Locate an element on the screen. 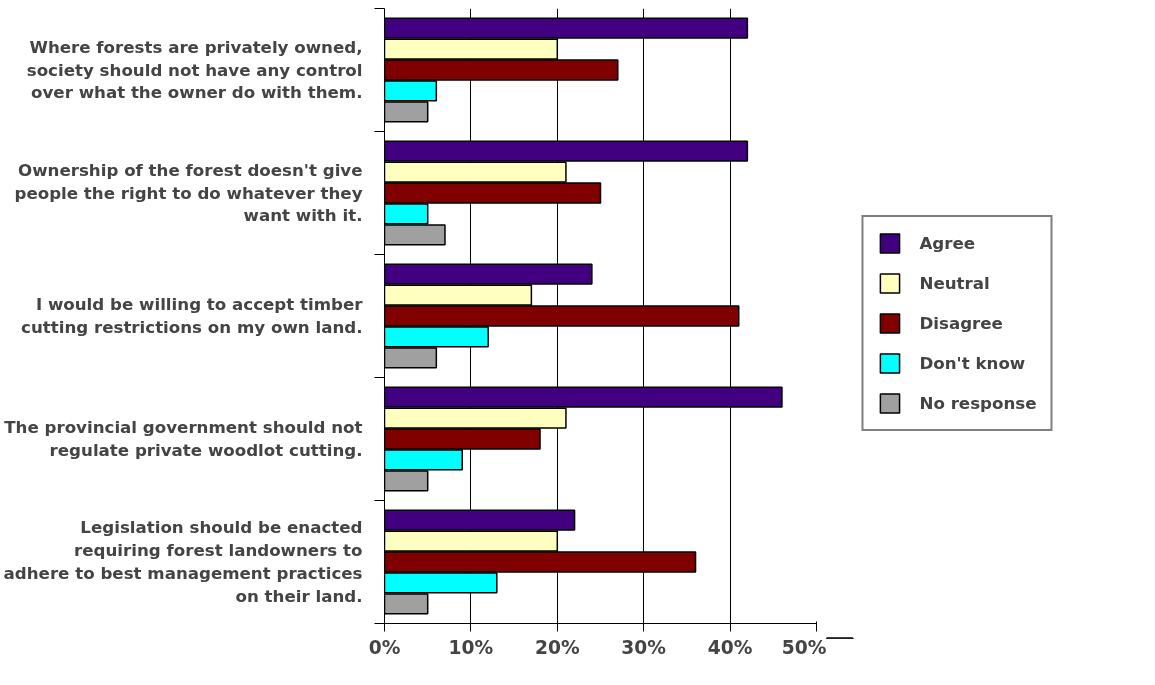  x-tick-label: 40% is located at coordinates (730, 647).